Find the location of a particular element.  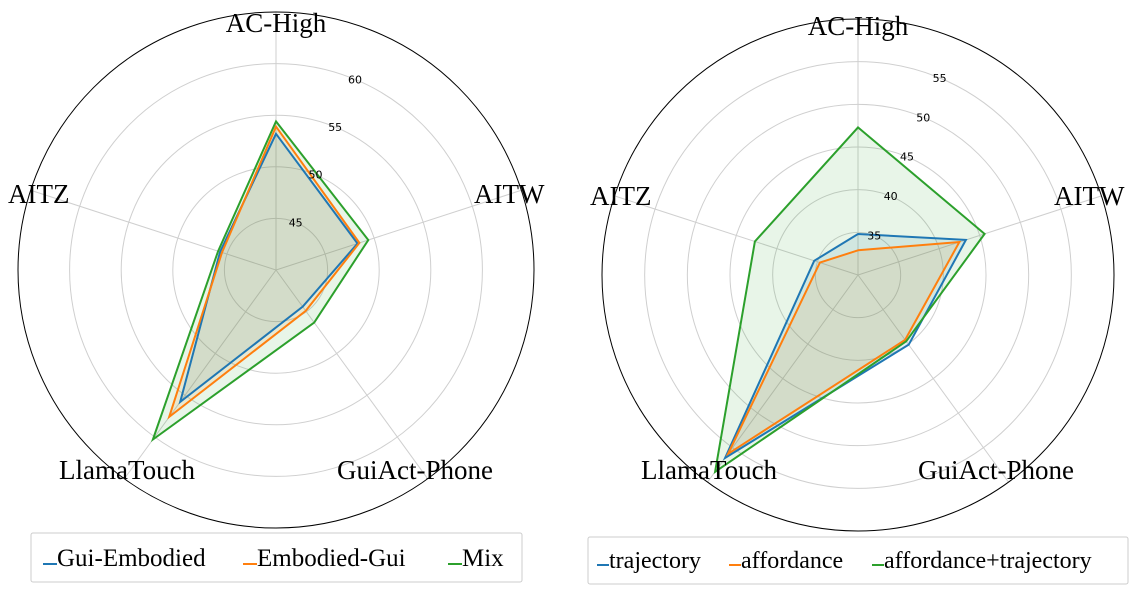

series-lines-left is located at coordinates (260, 281).